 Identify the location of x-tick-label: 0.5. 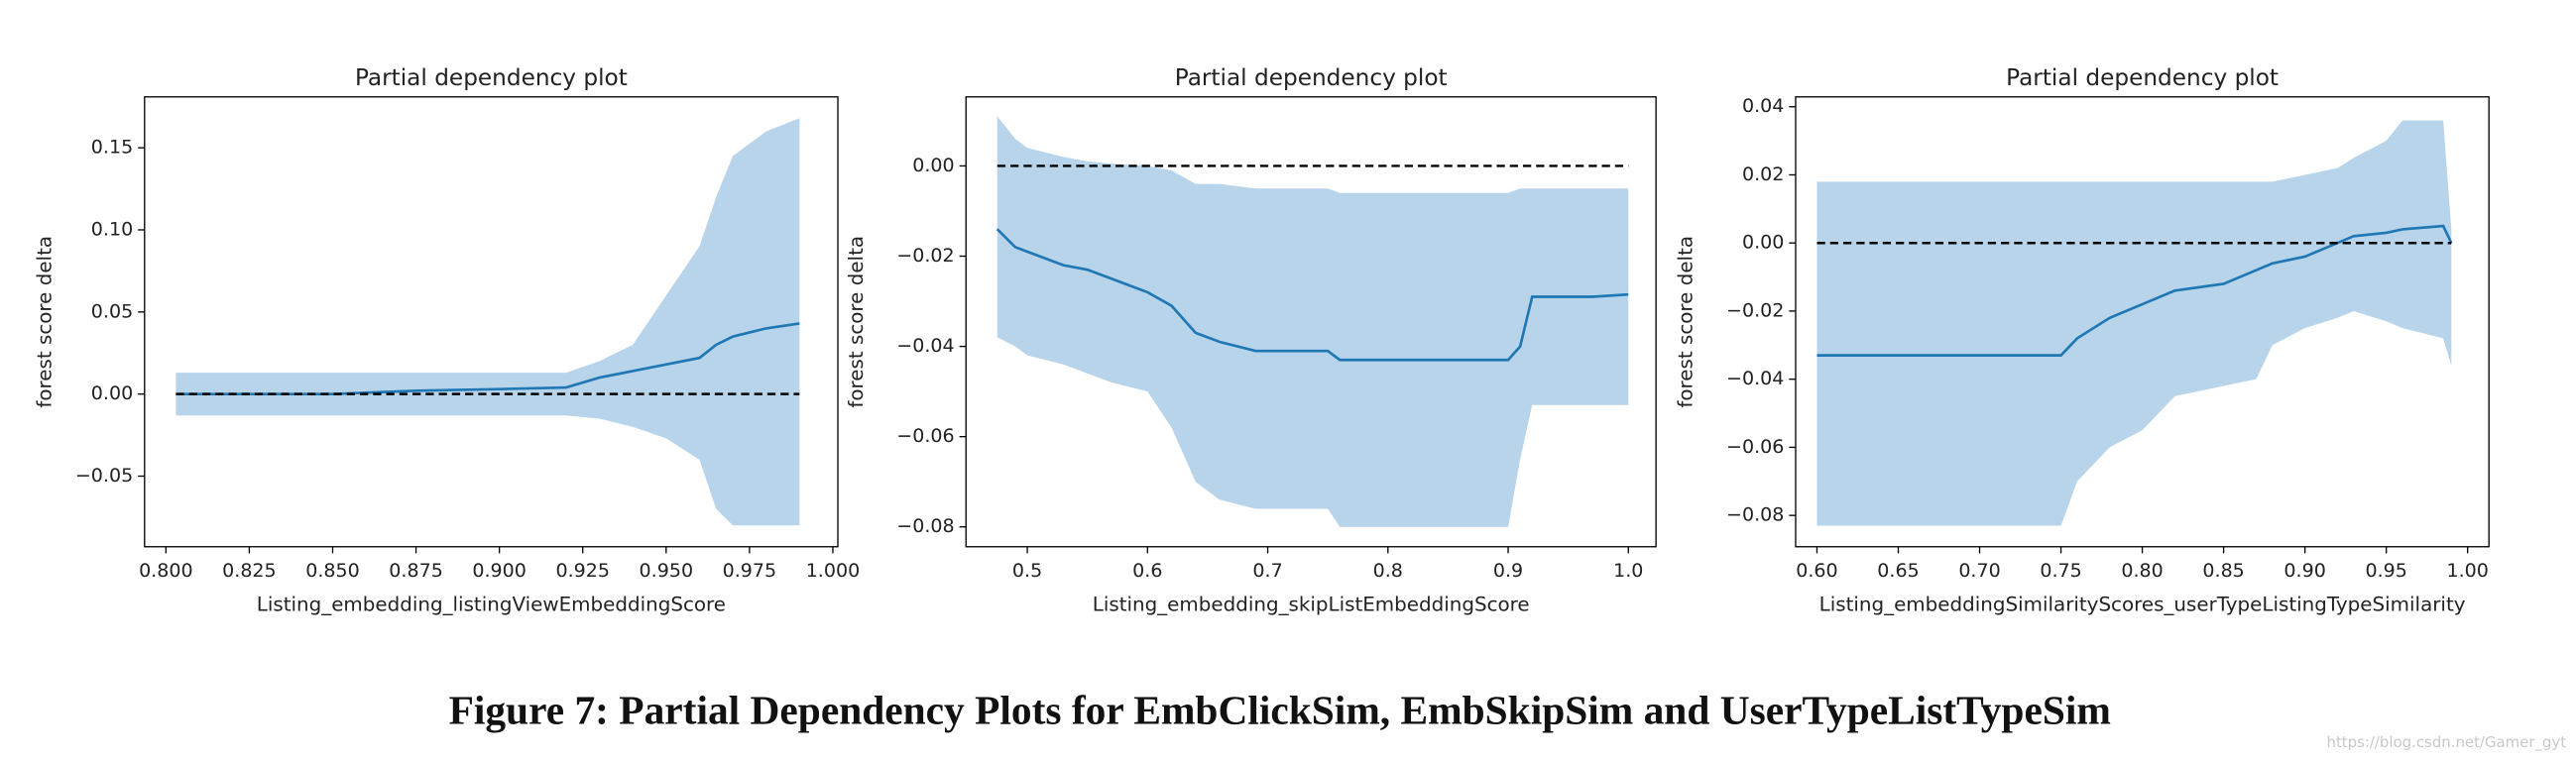
(1027, 571).